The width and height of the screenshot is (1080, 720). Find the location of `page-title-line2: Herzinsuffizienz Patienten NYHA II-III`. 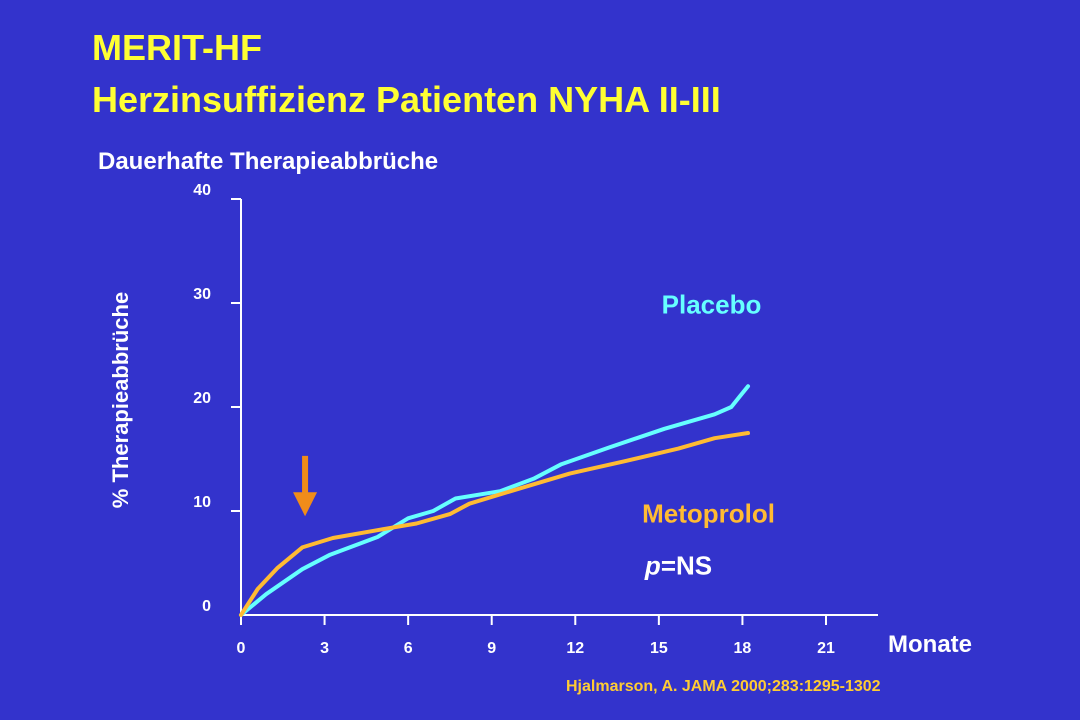

page-title-line2: Herzinsuffizienz Patienten NYHA II-III is located at coordinates (406, 99).